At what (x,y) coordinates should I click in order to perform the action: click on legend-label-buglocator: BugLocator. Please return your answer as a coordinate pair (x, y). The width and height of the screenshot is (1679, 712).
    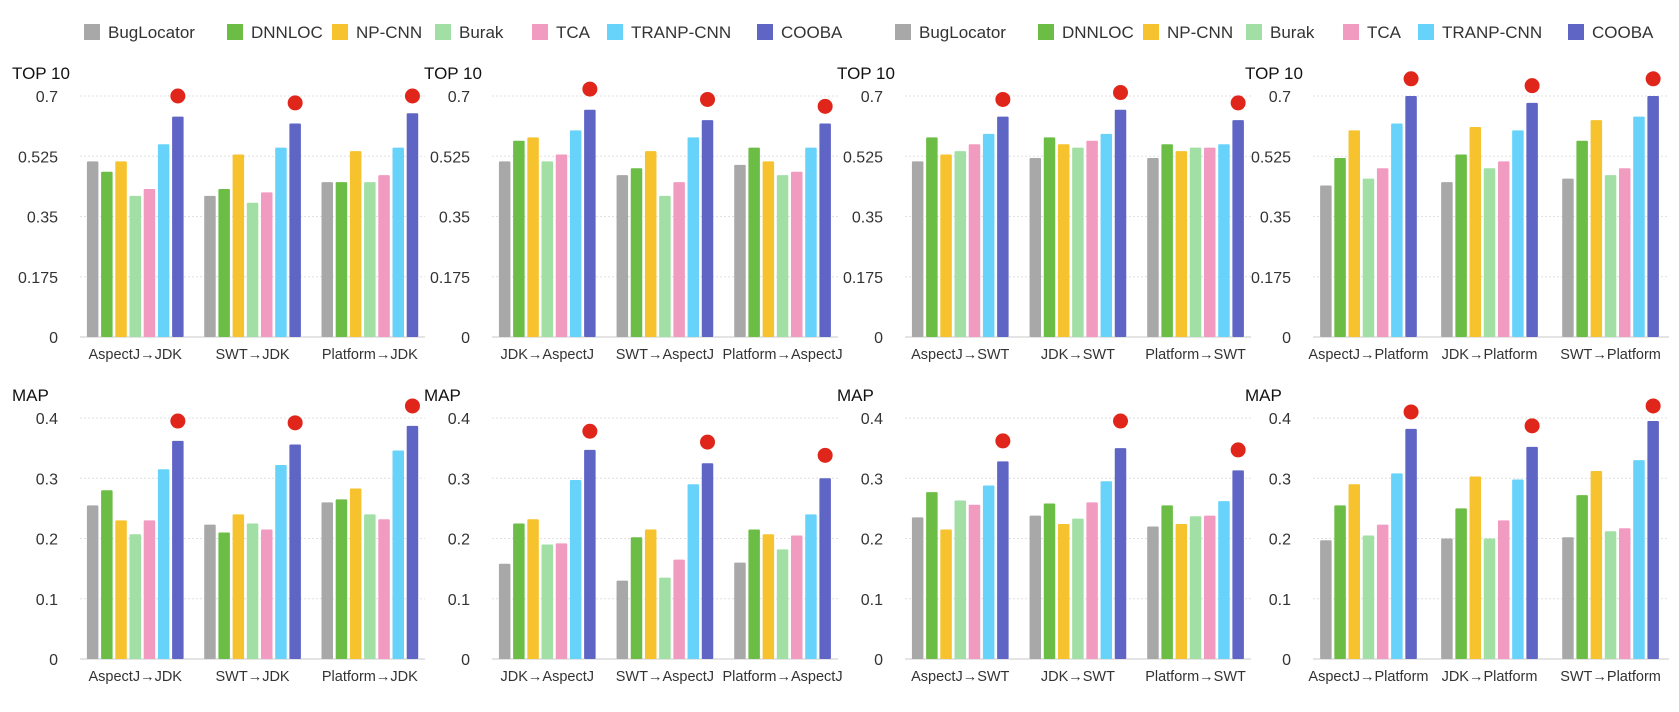
    Looking at the image, I should click on (962, 32).